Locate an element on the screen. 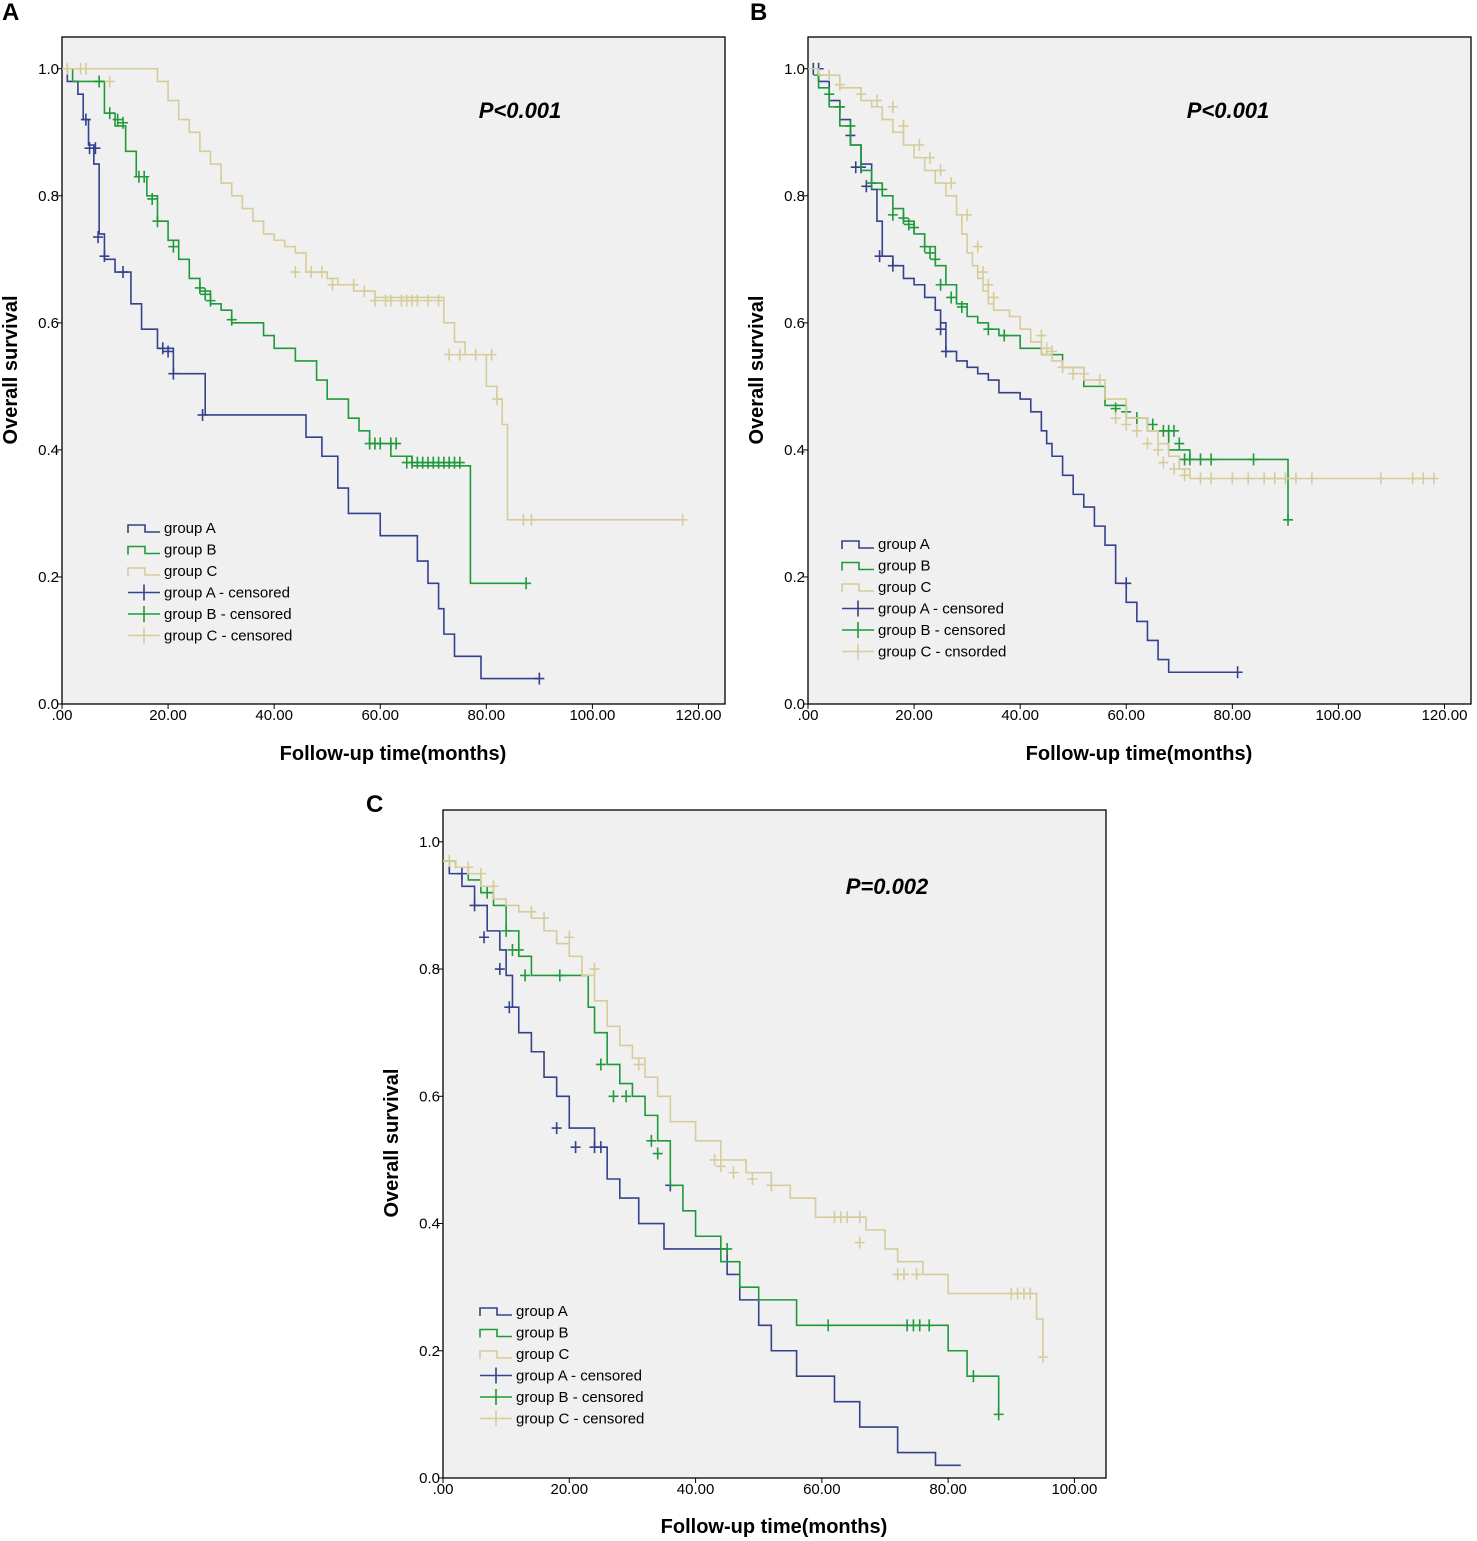  y-tick-label: 0.6 is located at coordinates (48, 323).